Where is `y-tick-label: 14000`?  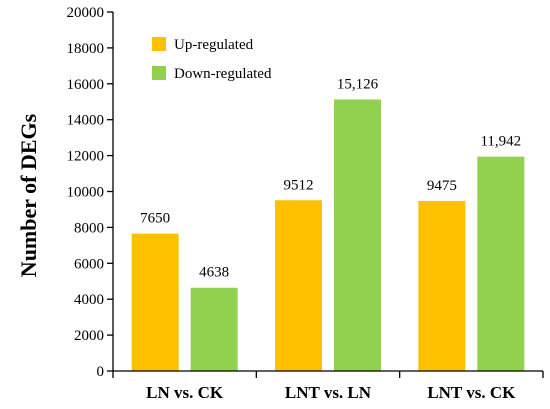 y-tick-label: 14000 is located at coordinates (86, 121).